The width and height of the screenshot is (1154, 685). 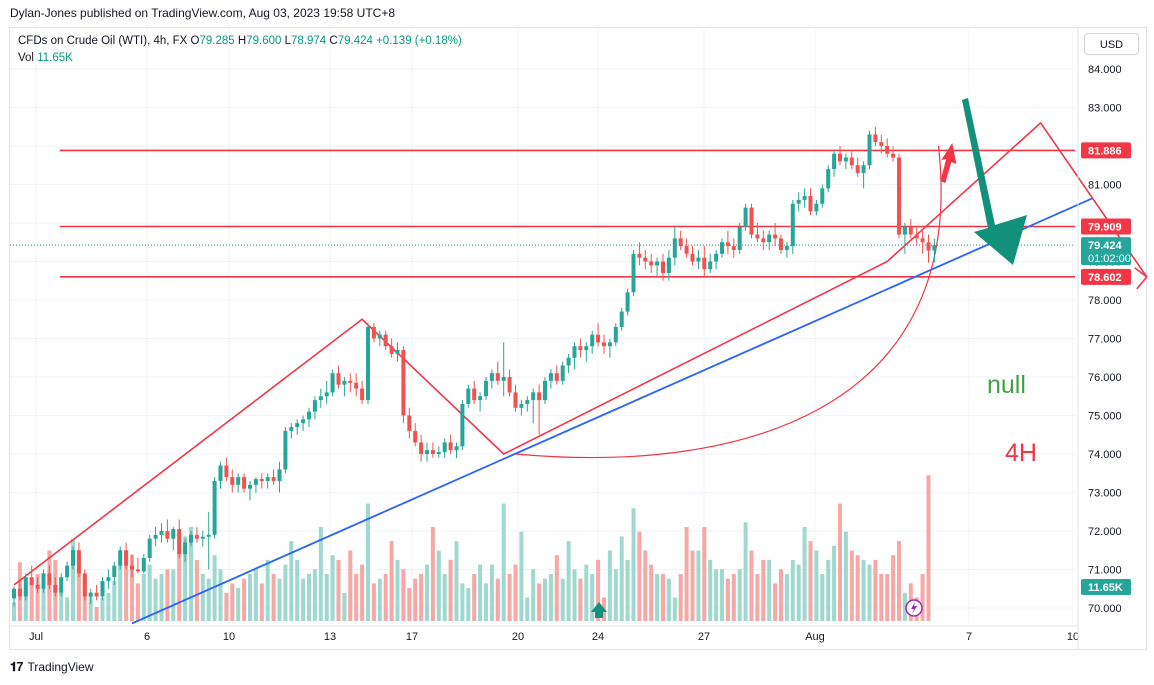 I want to click on red-up-arrow-icon, so click(x=948, y=162).